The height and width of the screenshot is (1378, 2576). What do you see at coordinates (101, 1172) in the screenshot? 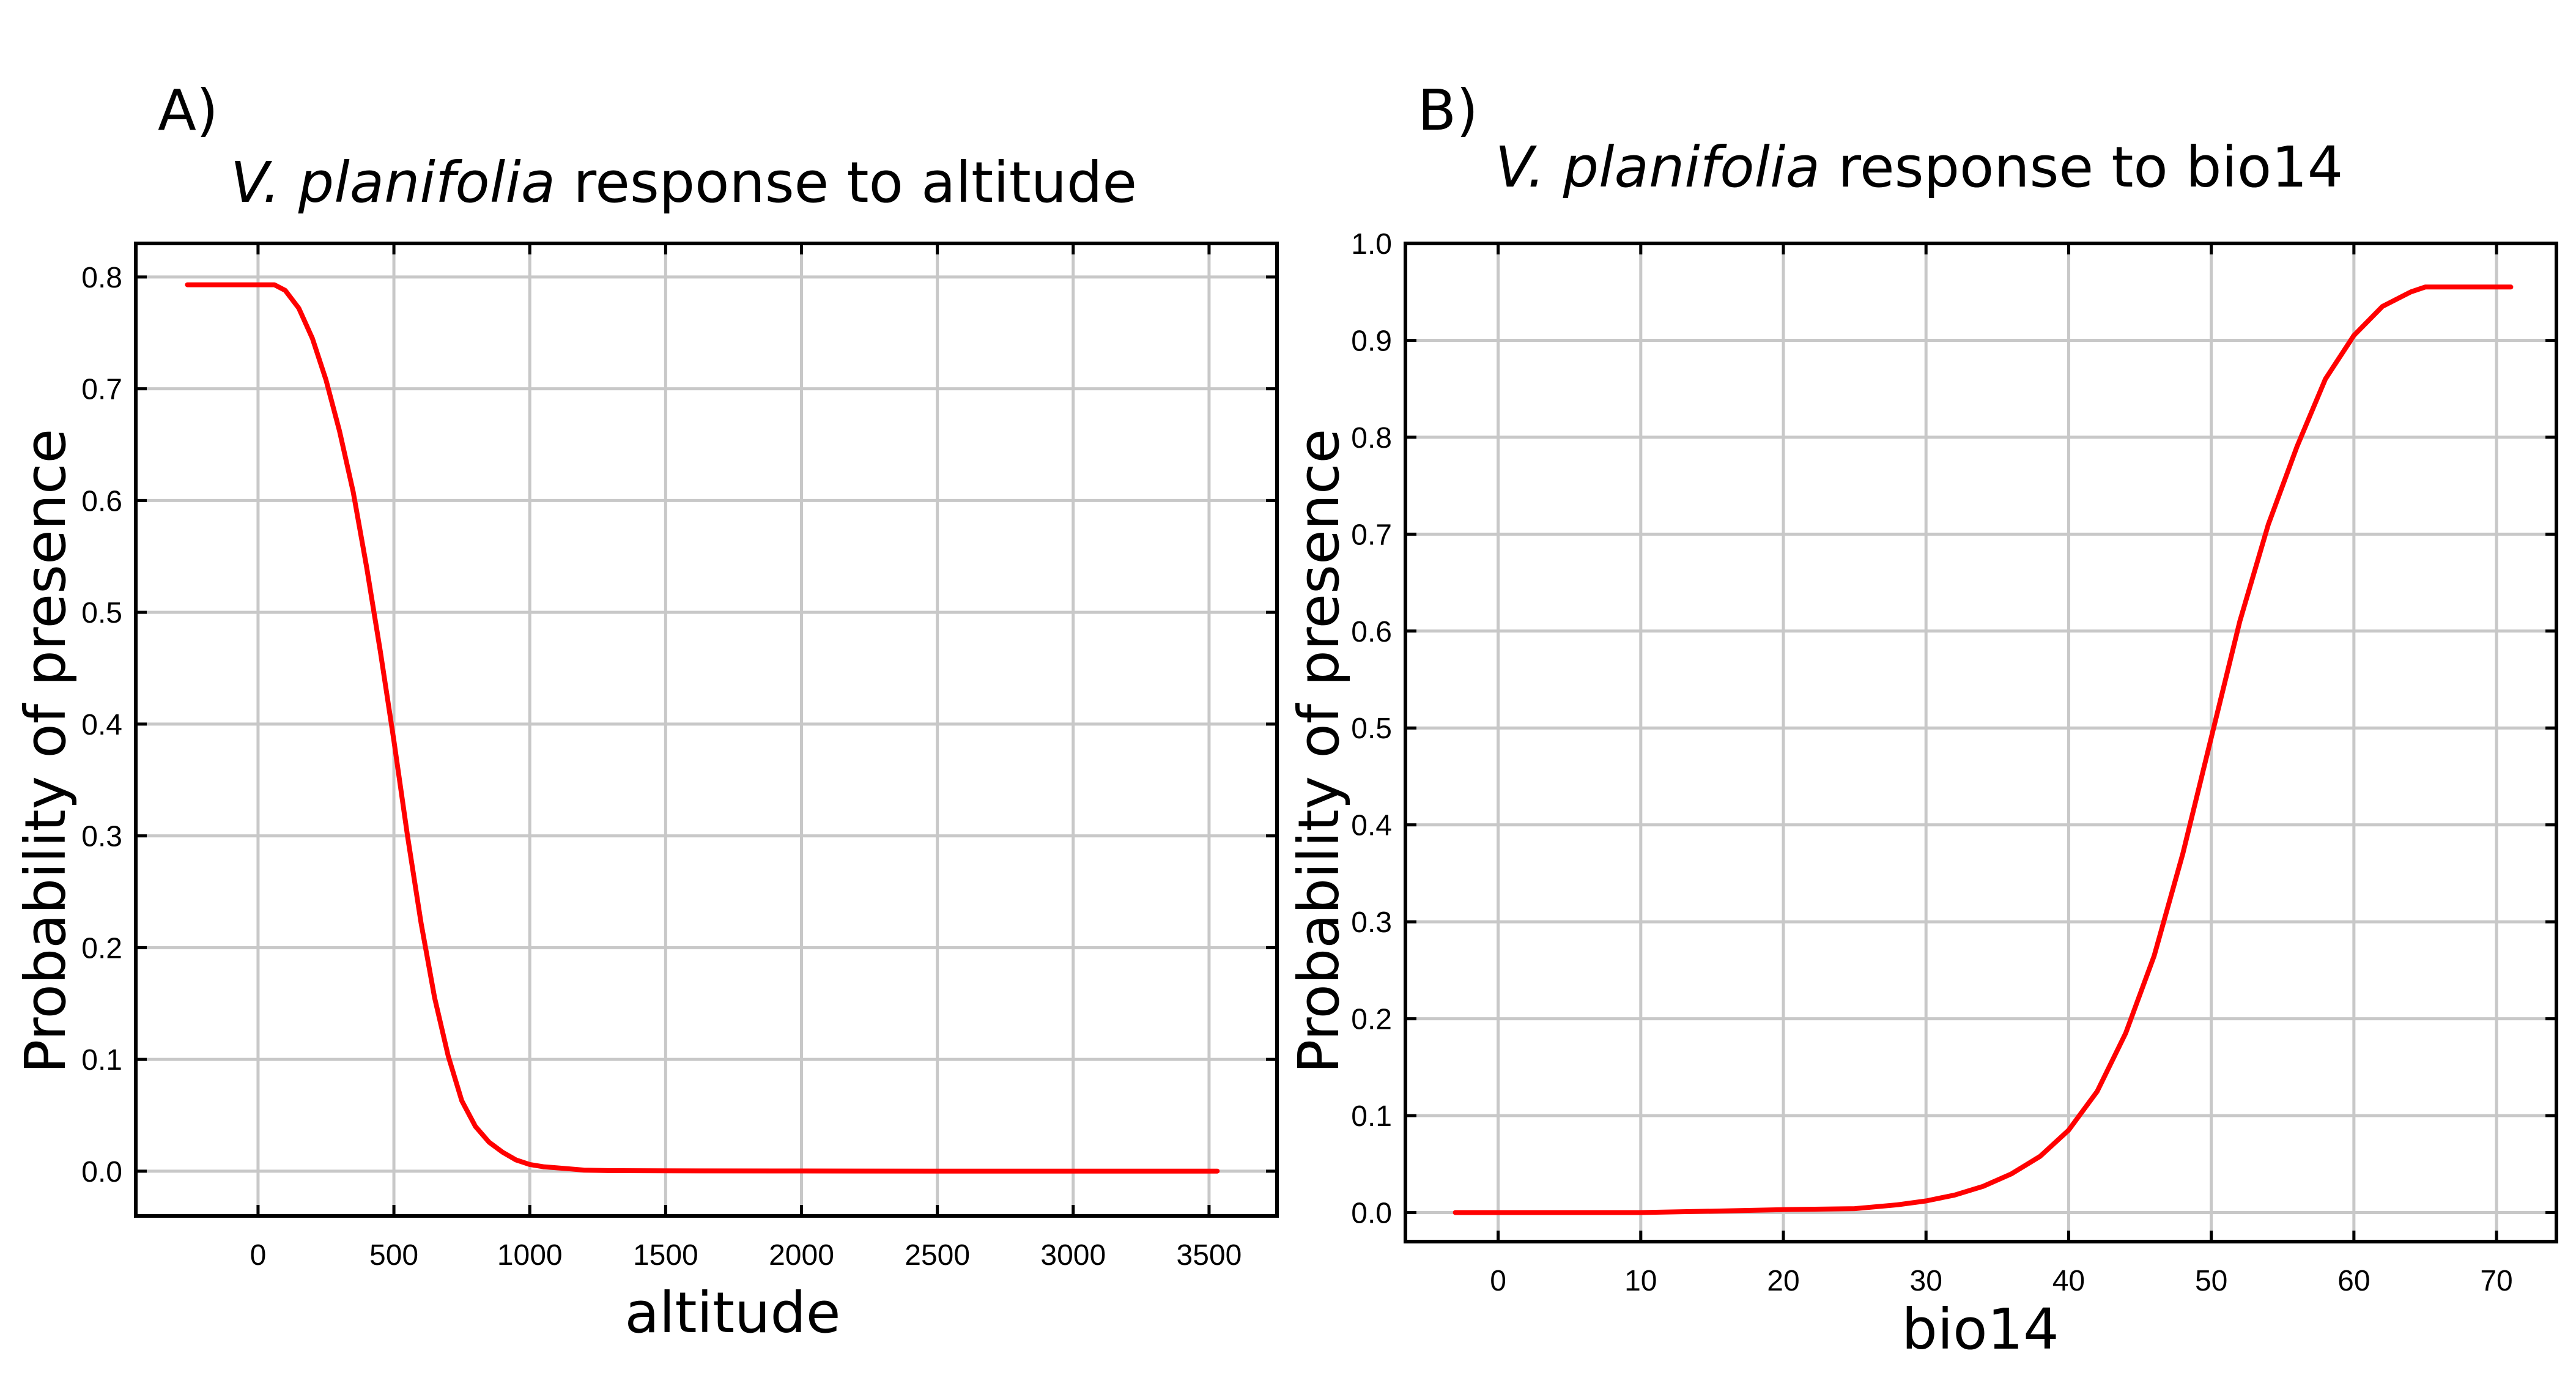
I see `panel-a-y-tick-label: 0.0` at bounding box center [101, 1172].